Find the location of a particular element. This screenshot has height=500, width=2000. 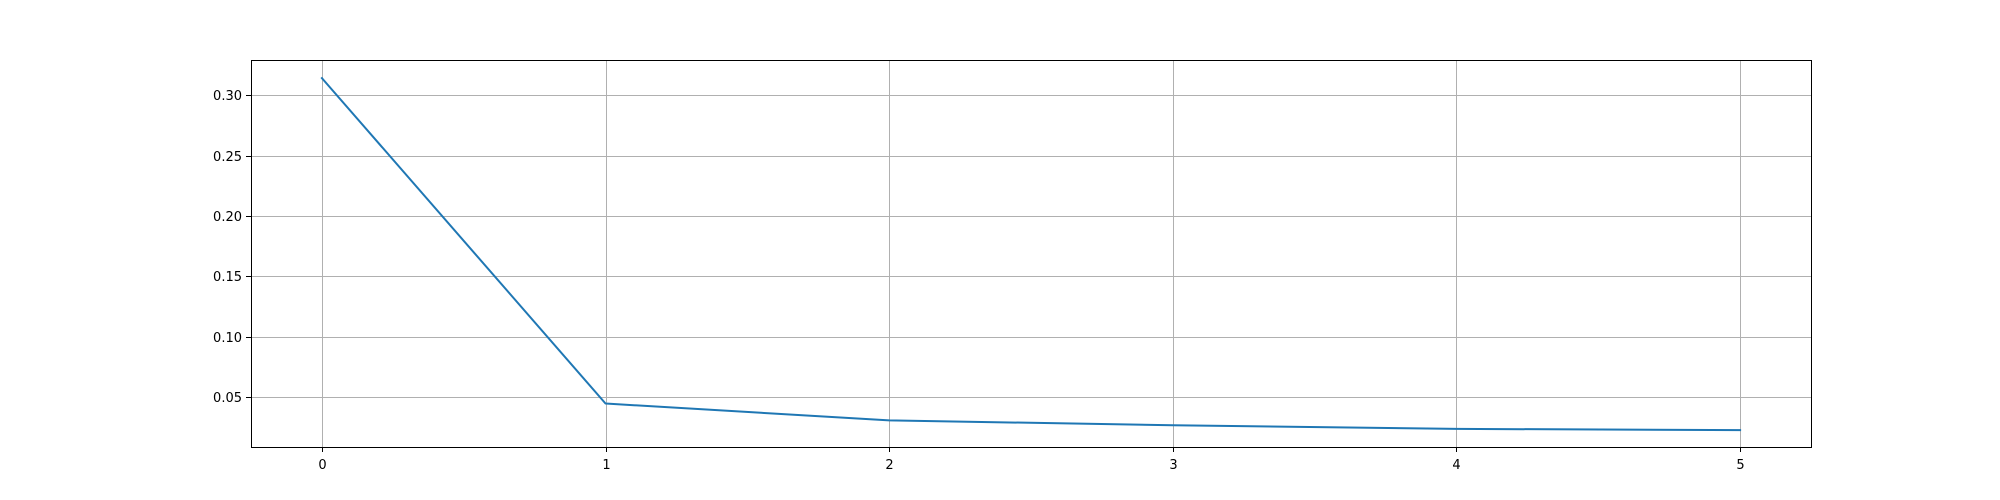

y-tick-label-0: 0.05 is located at coordinates (227, 398).